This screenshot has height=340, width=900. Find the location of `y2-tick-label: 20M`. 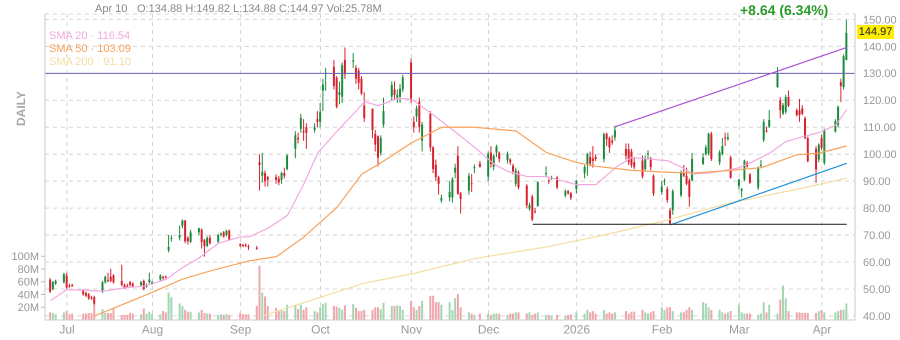

y2-tick-label: 20M is located at coordinates (28, 308).